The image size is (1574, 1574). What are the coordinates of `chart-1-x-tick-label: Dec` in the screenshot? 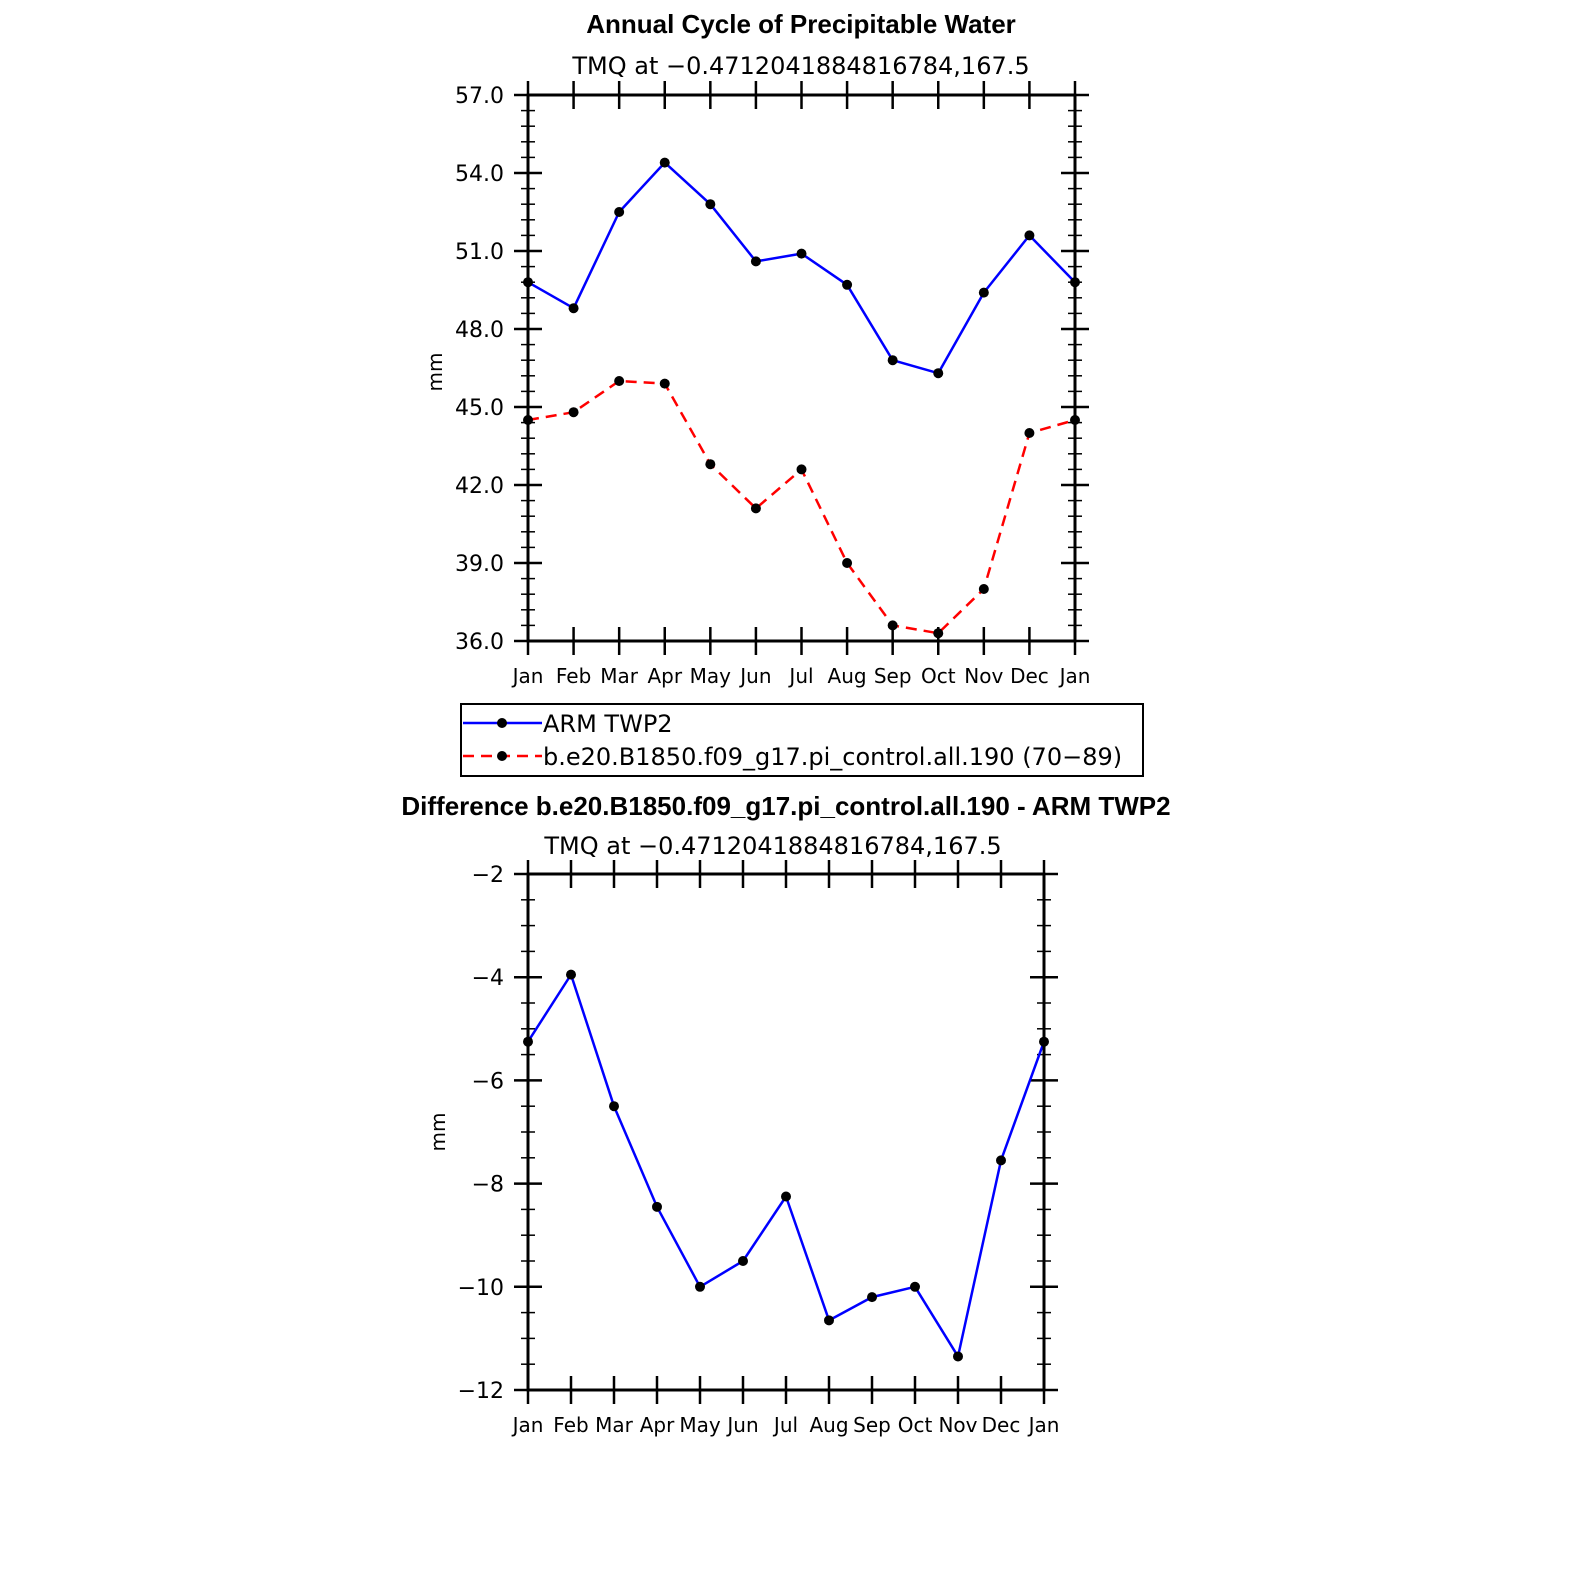 It's located at (1029, 676).